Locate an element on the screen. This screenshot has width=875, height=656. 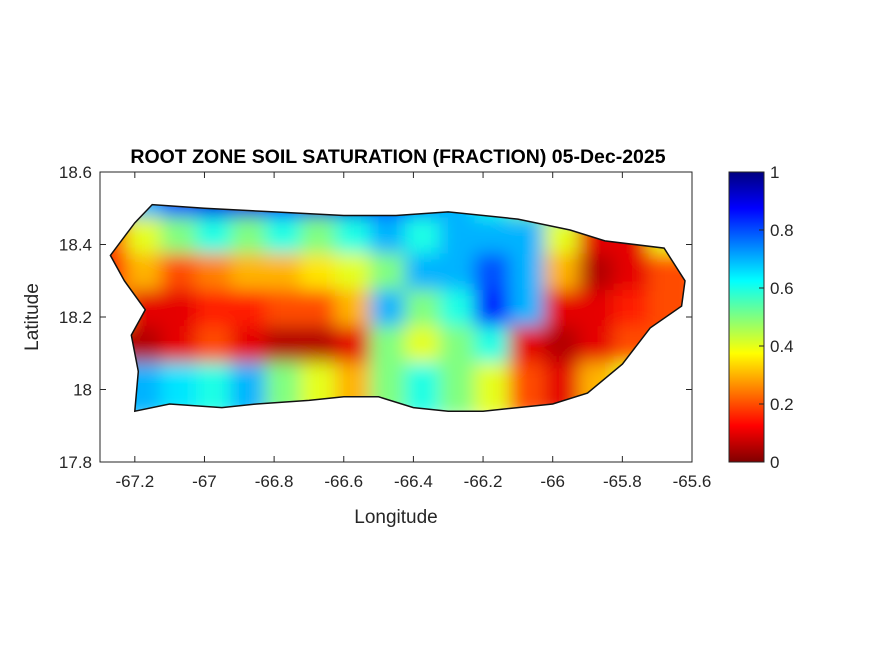
colorbar-tick-label: 0.8 is located at coordinates (782, 230).